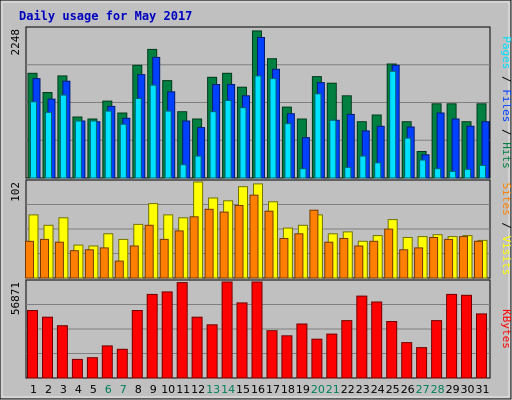  I want to click on x-tick-label-day-21: 21, so click(333, 389).